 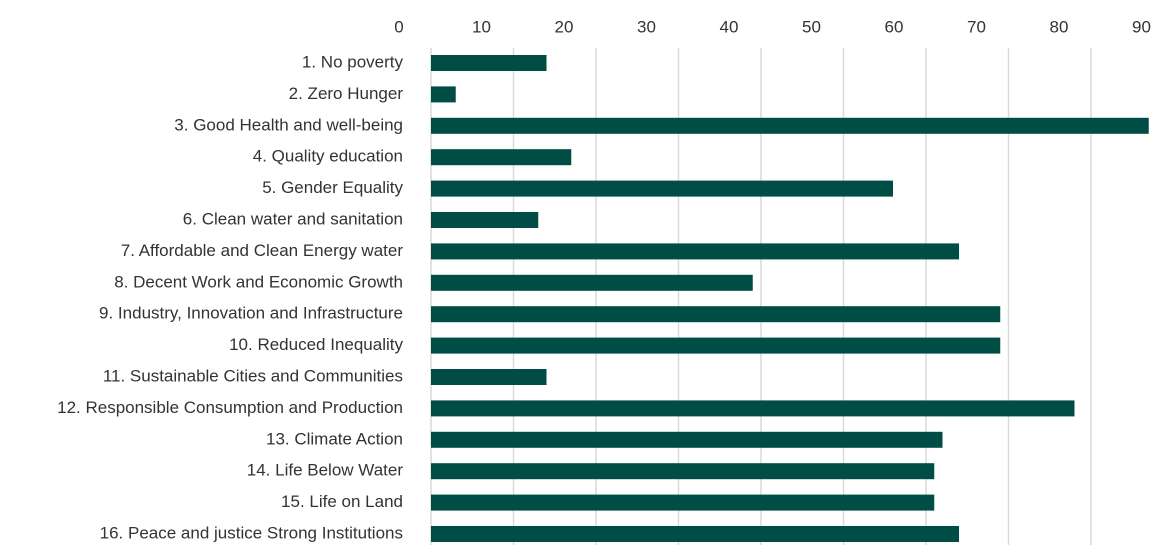 I want to click on x-tick-label: 60, so click(x=894, y=26).